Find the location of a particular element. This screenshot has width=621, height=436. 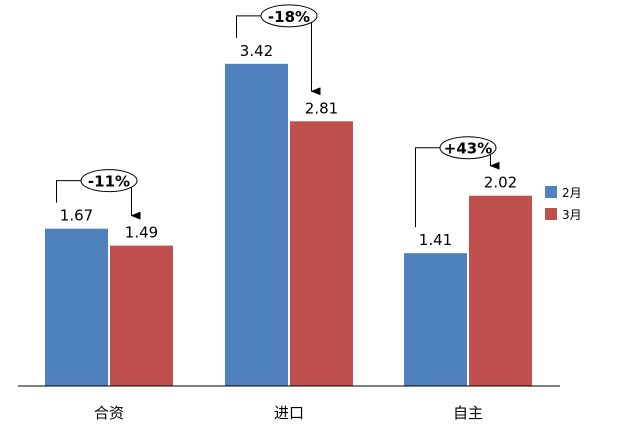

change-label: -11% is located at coordinates (109, 182).